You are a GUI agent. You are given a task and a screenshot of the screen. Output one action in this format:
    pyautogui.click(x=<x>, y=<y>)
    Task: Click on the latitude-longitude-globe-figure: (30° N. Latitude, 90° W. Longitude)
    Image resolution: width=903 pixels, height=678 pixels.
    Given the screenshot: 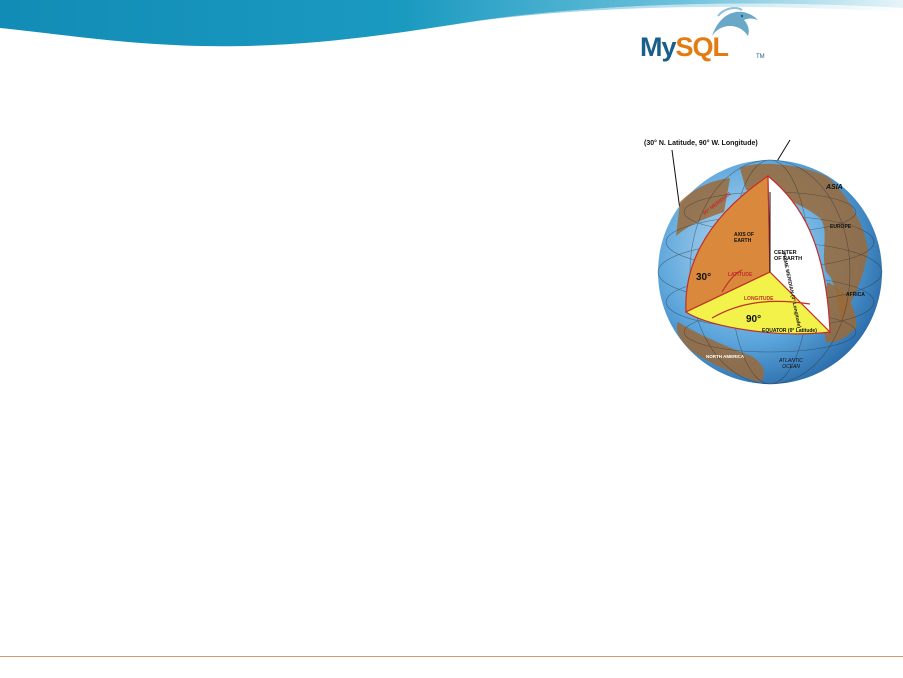 What is the action you would take?
    pyautogui.click(x=767, y=263)
    